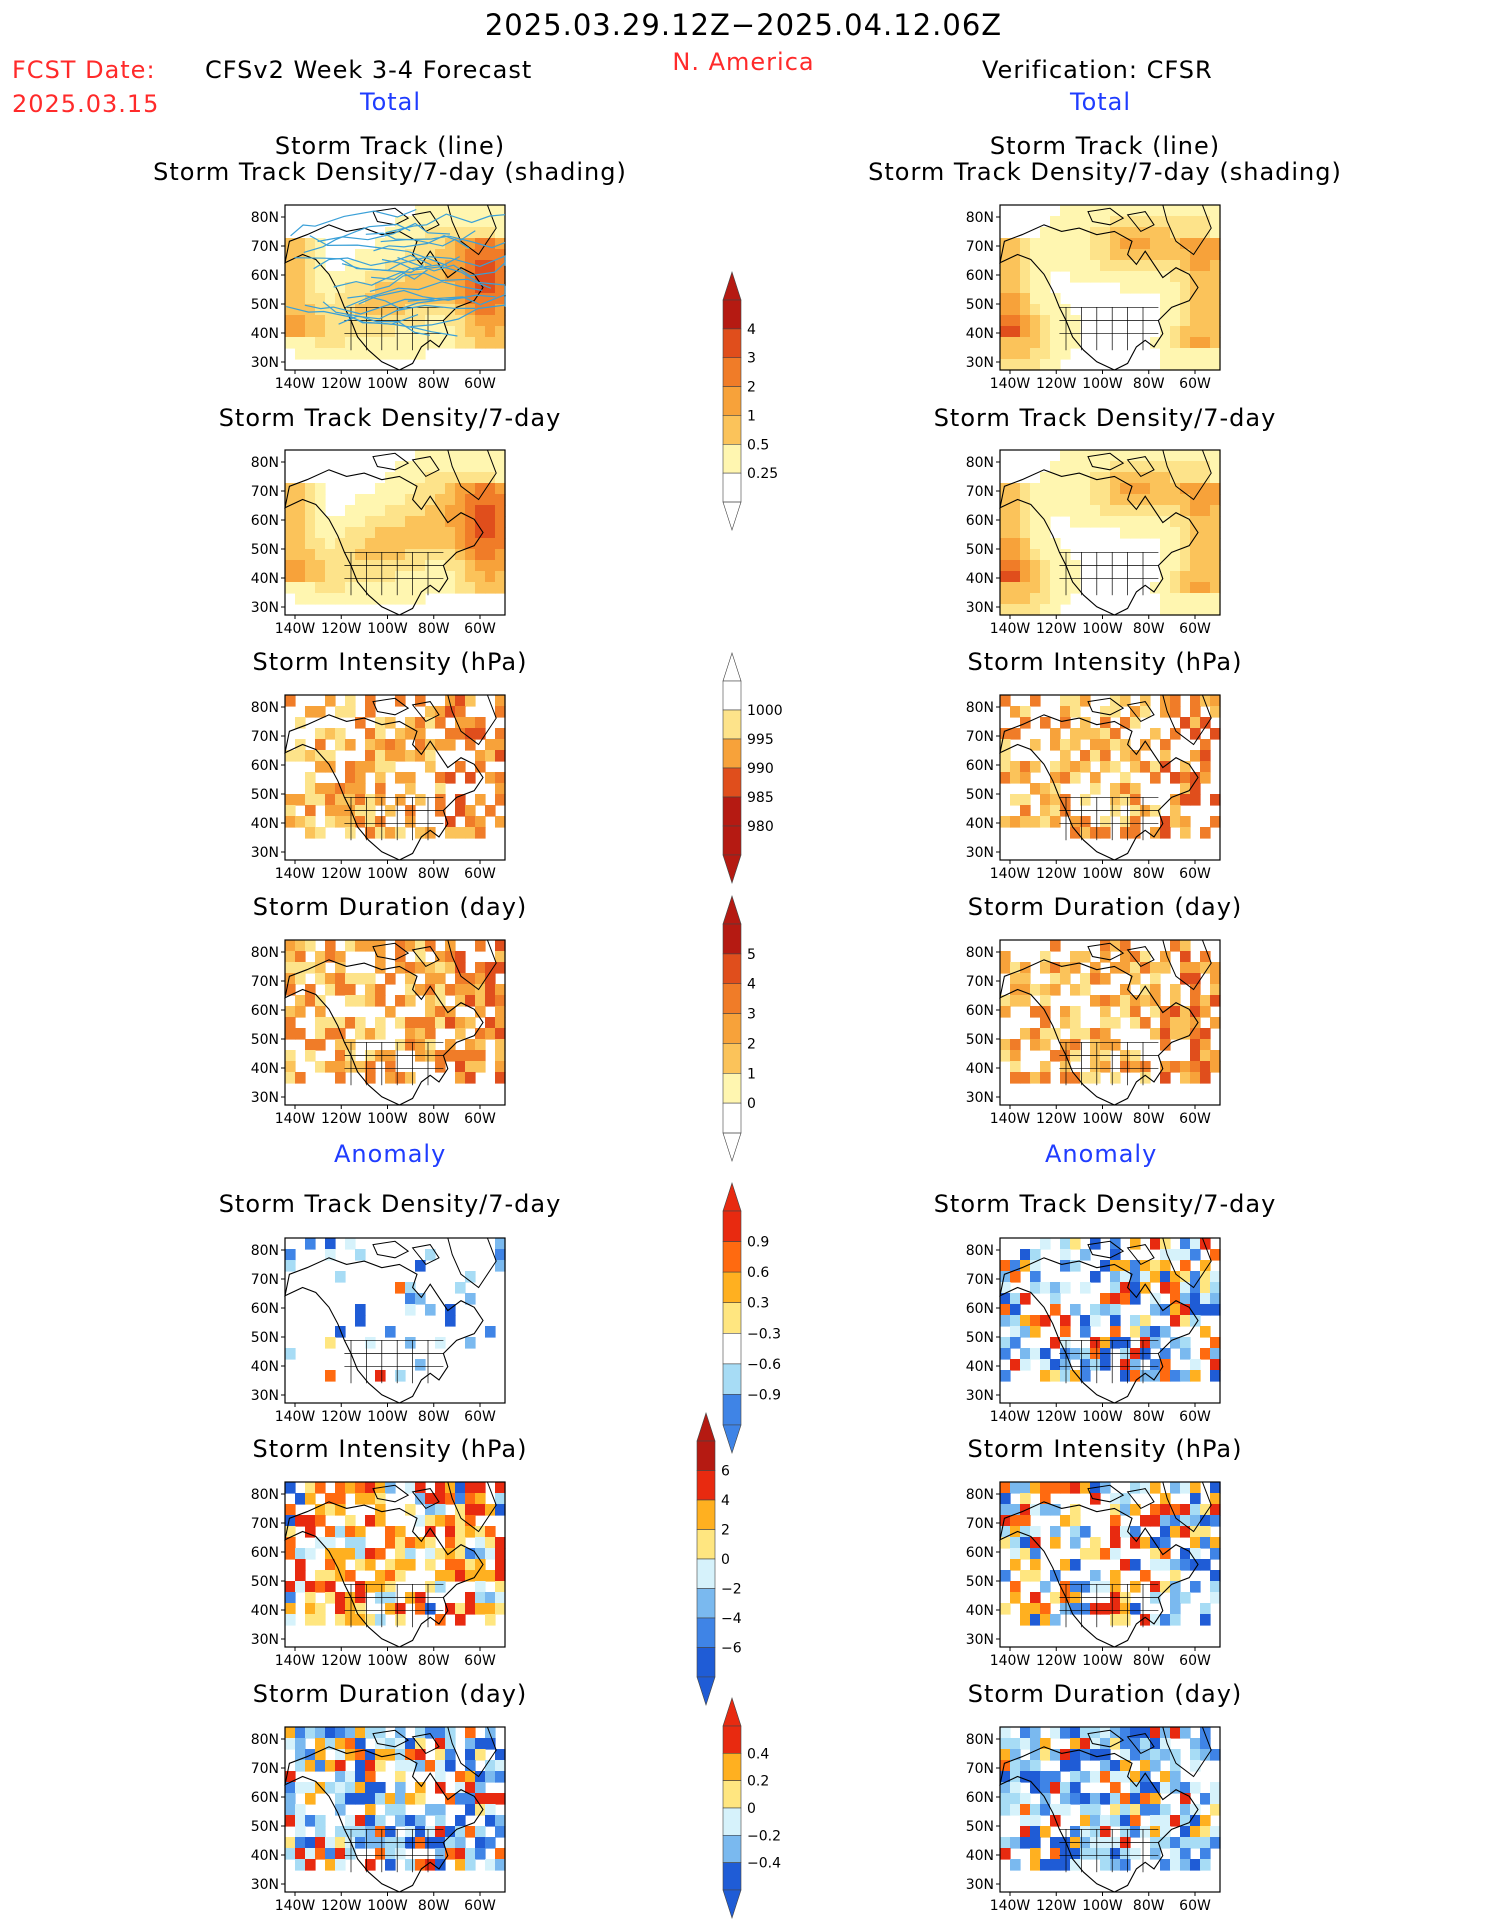  What do you see at coordinates (390, 662) in the screenshot?
I see `panel-title-intensity-left: Storm Intensity (hPa)` at bounding box center [390, 662].